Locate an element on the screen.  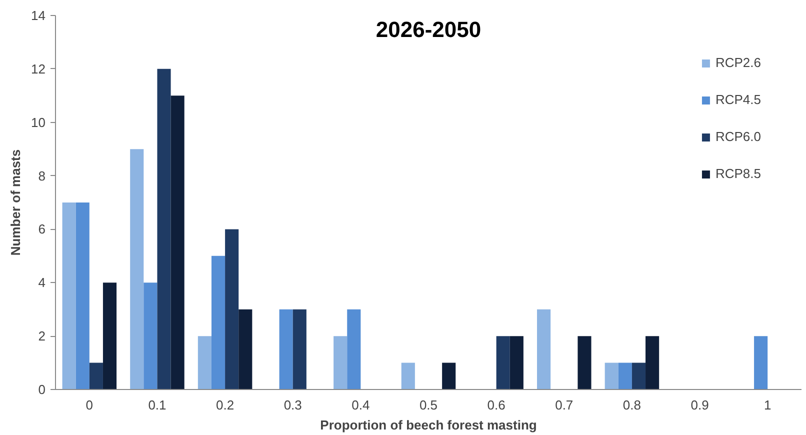
y-axis-title: Number of masts is located at coordinates (16, 202).